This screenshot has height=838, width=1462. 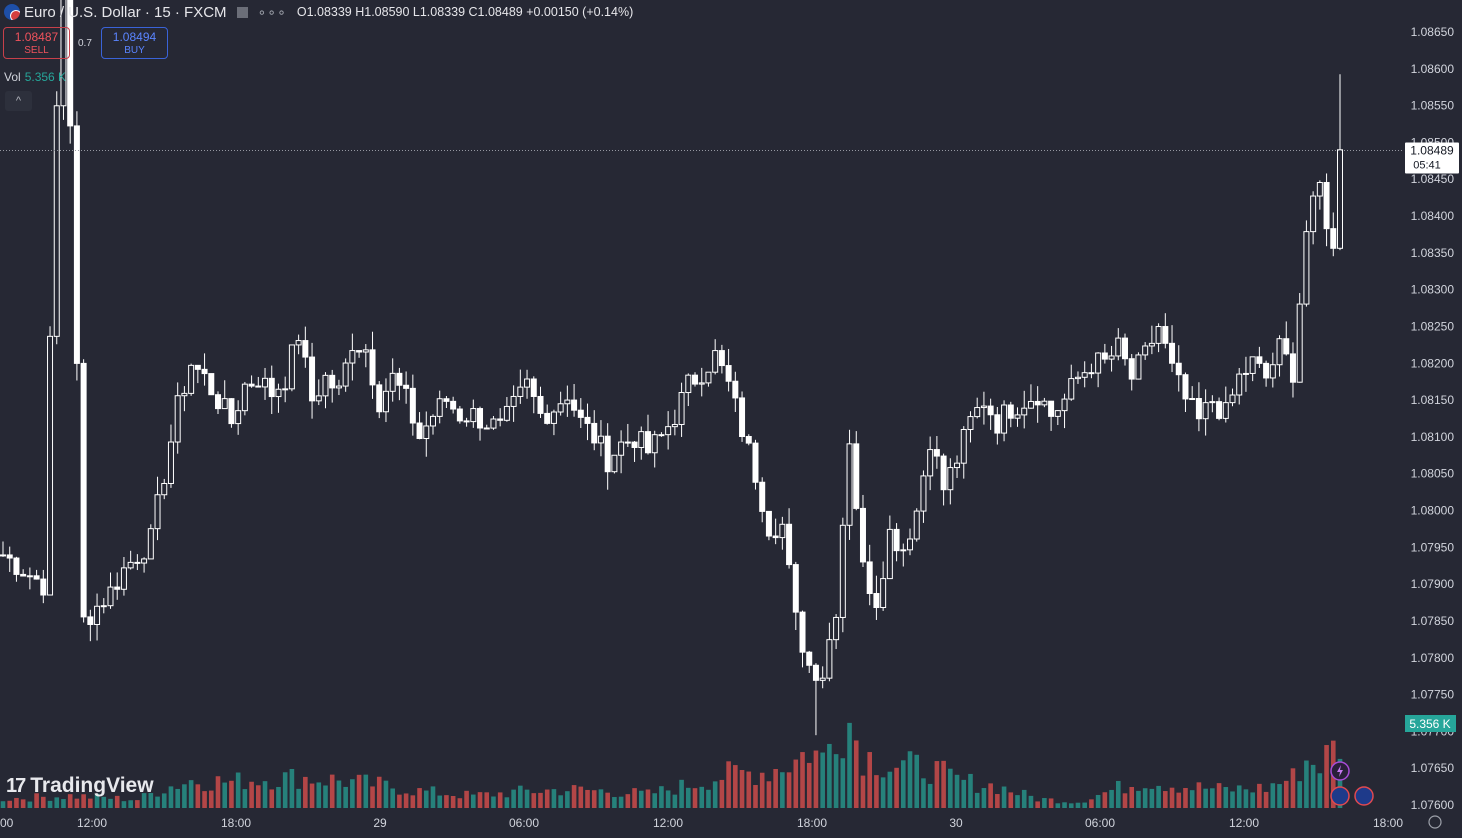 What do you see at coordinates (1435, 822) in the screenshot?
I see `settings-gear-icon` at bounding box center [1435, 822].